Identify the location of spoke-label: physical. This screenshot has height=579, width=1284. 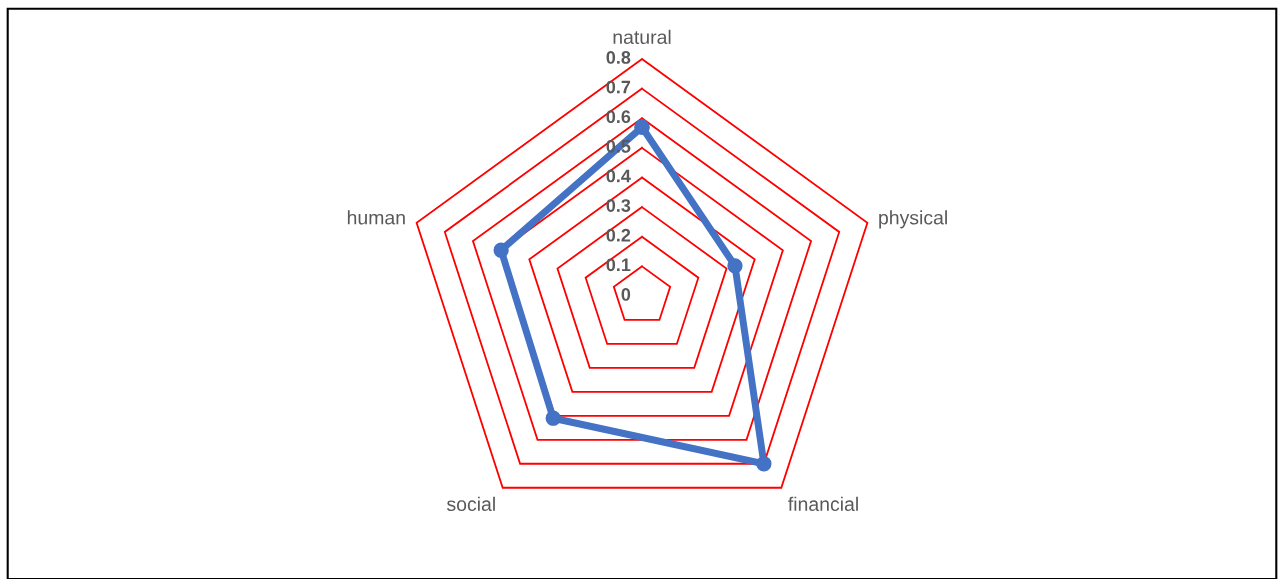
(913, 219).